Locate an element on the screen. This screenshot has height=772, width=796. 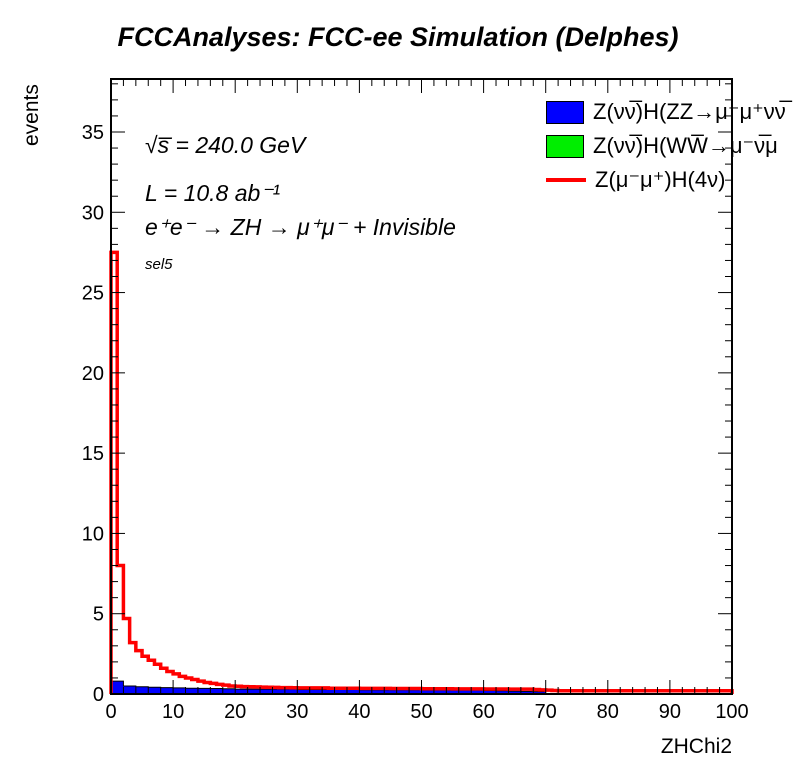
x-tick-label: 60 is located at coordinates (483, 712).